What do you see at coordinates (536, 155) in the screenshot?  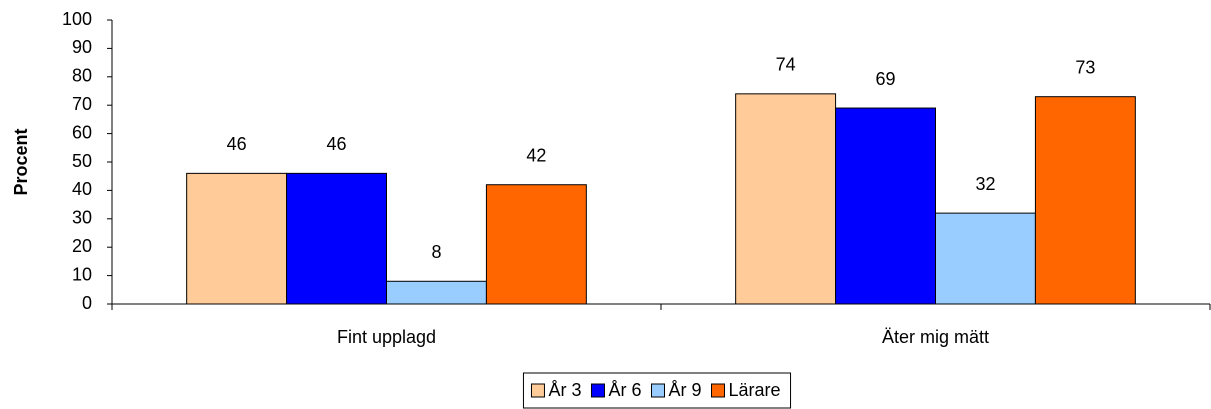 I see `value-label: 42` at bounding box center [536, 155].